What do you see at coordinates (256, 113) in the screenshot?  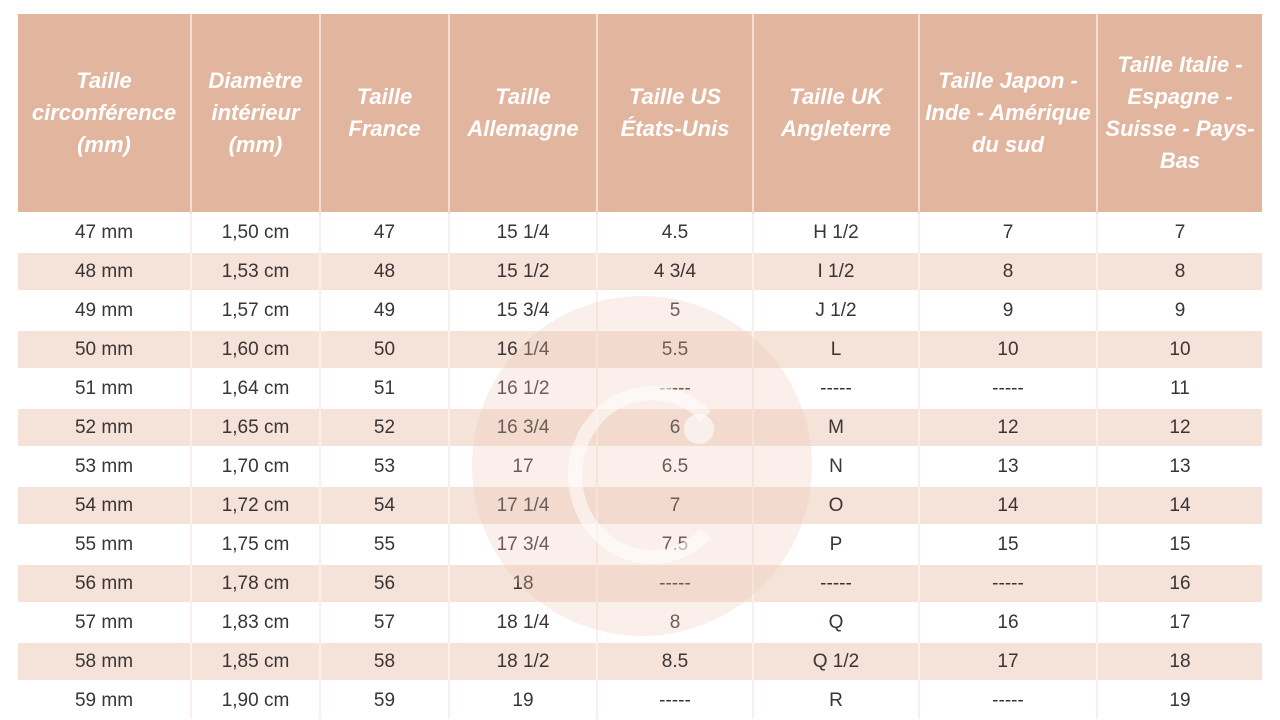 I see `column-header-inner-diameter: Diamètre intérieur (mm)` at bounding box center [256, 113].